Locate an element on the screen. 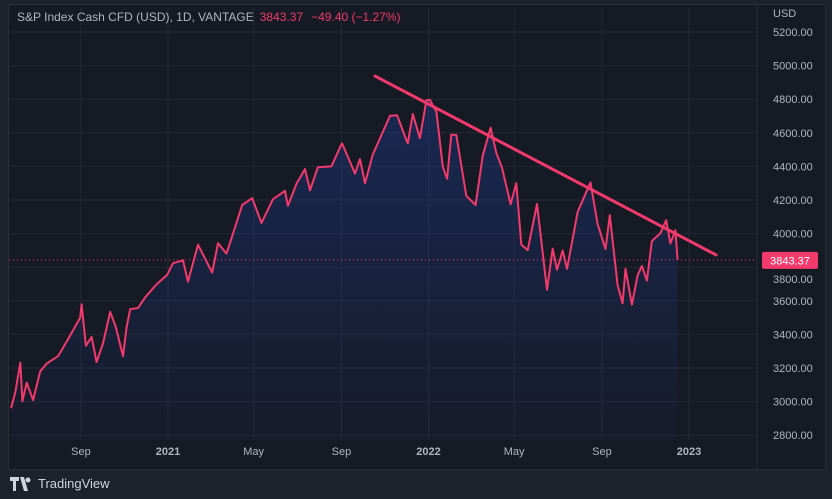 This screenshot has height=499, width=832. y-tick-label: 3000.00 is located at coordinates (793, 403).